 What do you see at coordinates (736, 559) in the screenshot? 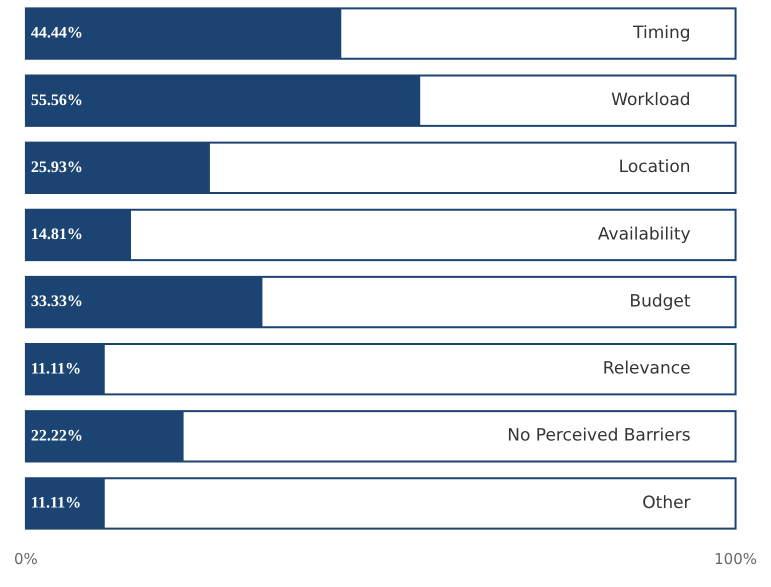
I see `x-tick-label: 100%` at bounding box center [736, 559].